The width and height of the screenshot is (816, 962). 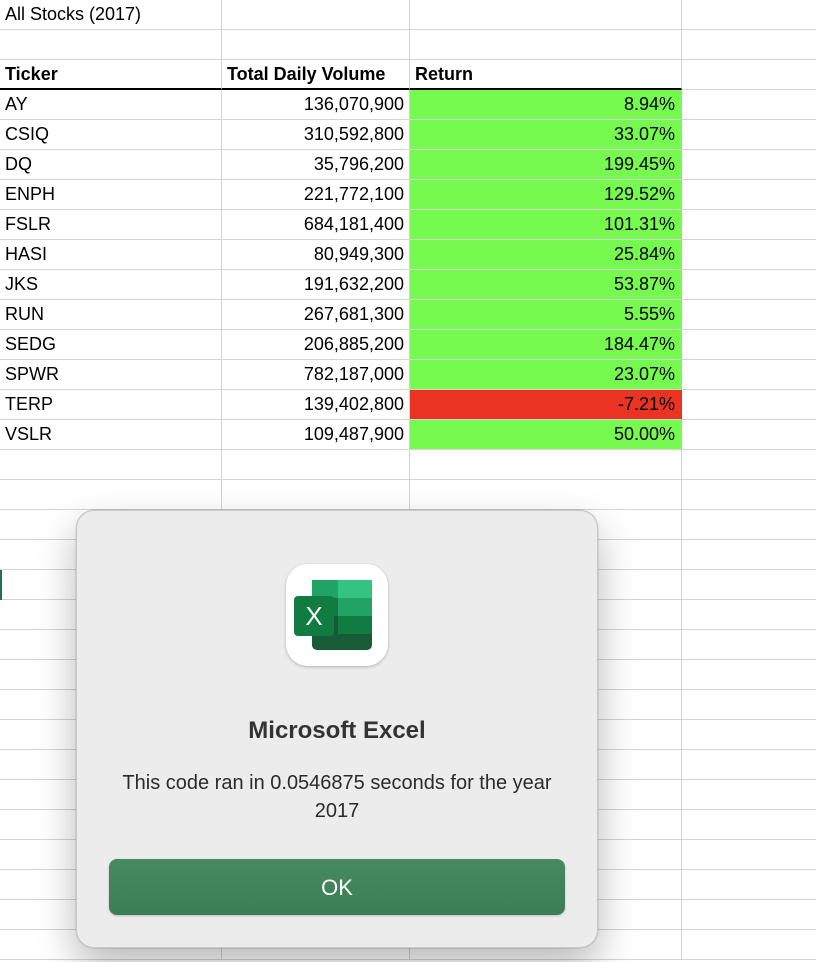 What do you see at coordinates (546, 315) in the screenshot?
I see `return-cell: 5.55%` at bounding box center [546, 315].